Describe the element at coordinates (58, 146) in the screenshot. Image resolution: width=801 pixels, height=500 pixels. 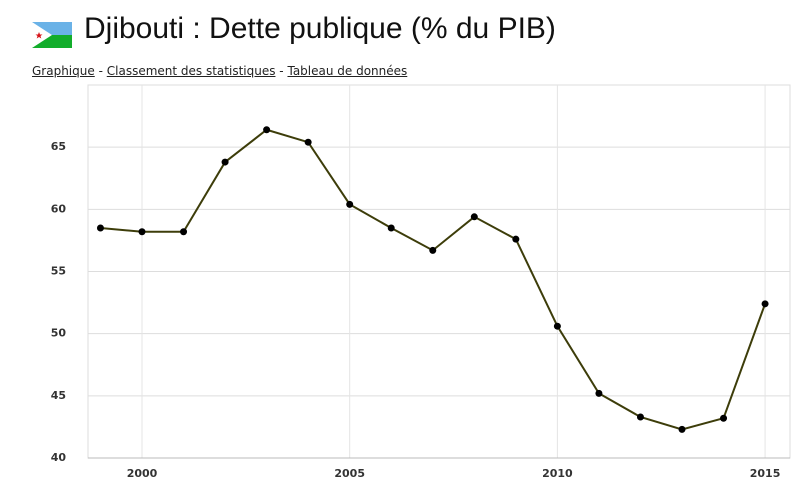
I see `y-tick-label: 65` at that location.